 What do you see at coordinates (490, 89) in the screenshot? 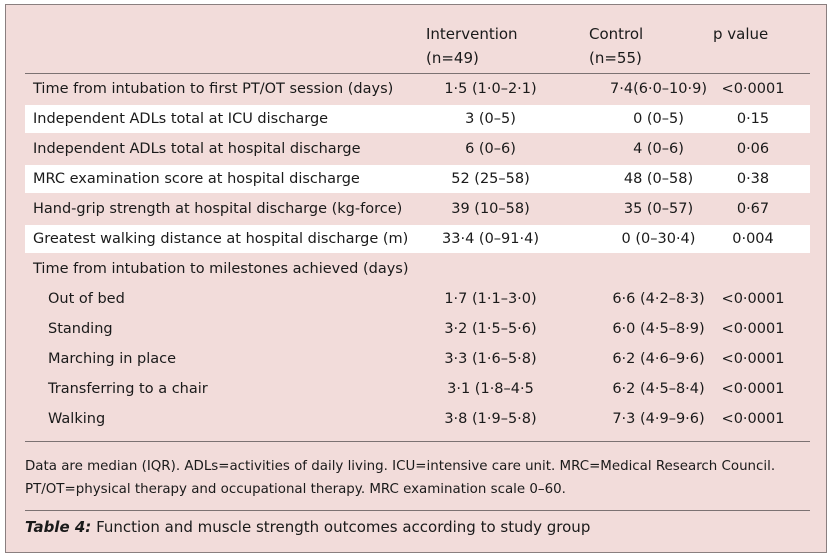
I see `intervention-cell: 1·5 (1·0–2·1)` at bounding box center [490, 89].